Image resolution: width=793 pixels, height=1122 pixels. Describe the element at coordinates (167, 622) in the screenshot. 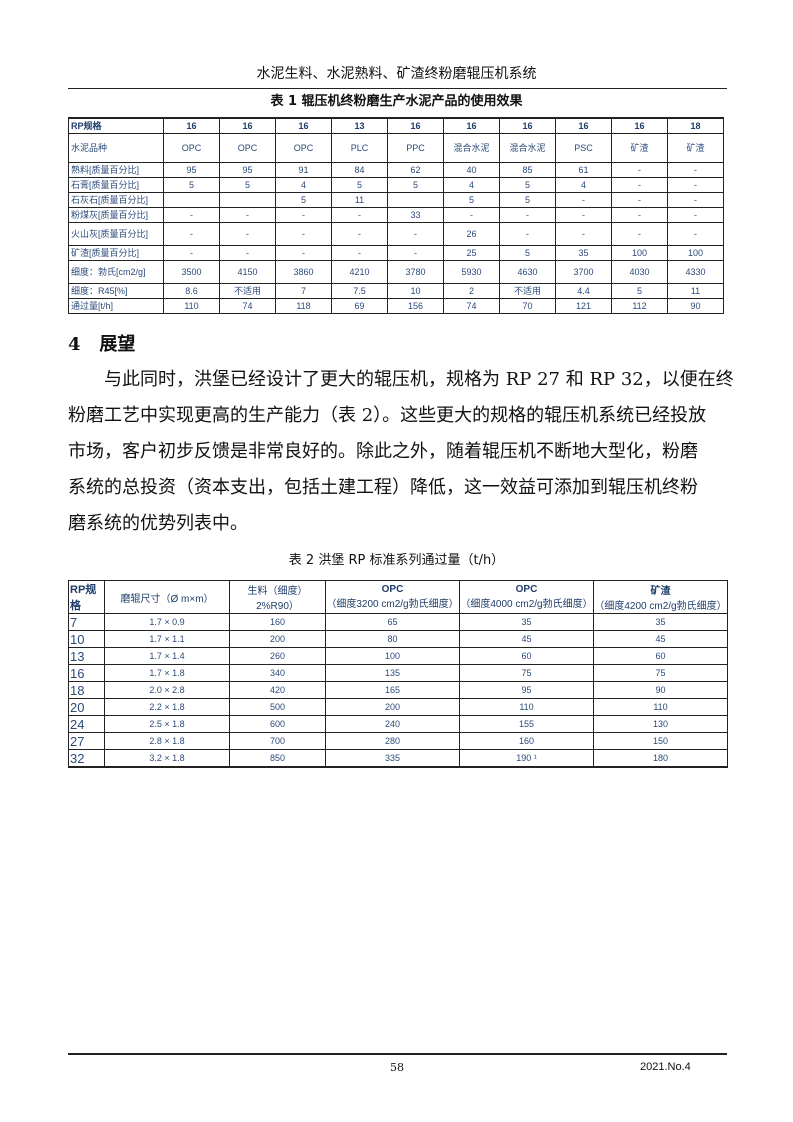

I see `table-cell: 1.7 × 0.9` at that location.